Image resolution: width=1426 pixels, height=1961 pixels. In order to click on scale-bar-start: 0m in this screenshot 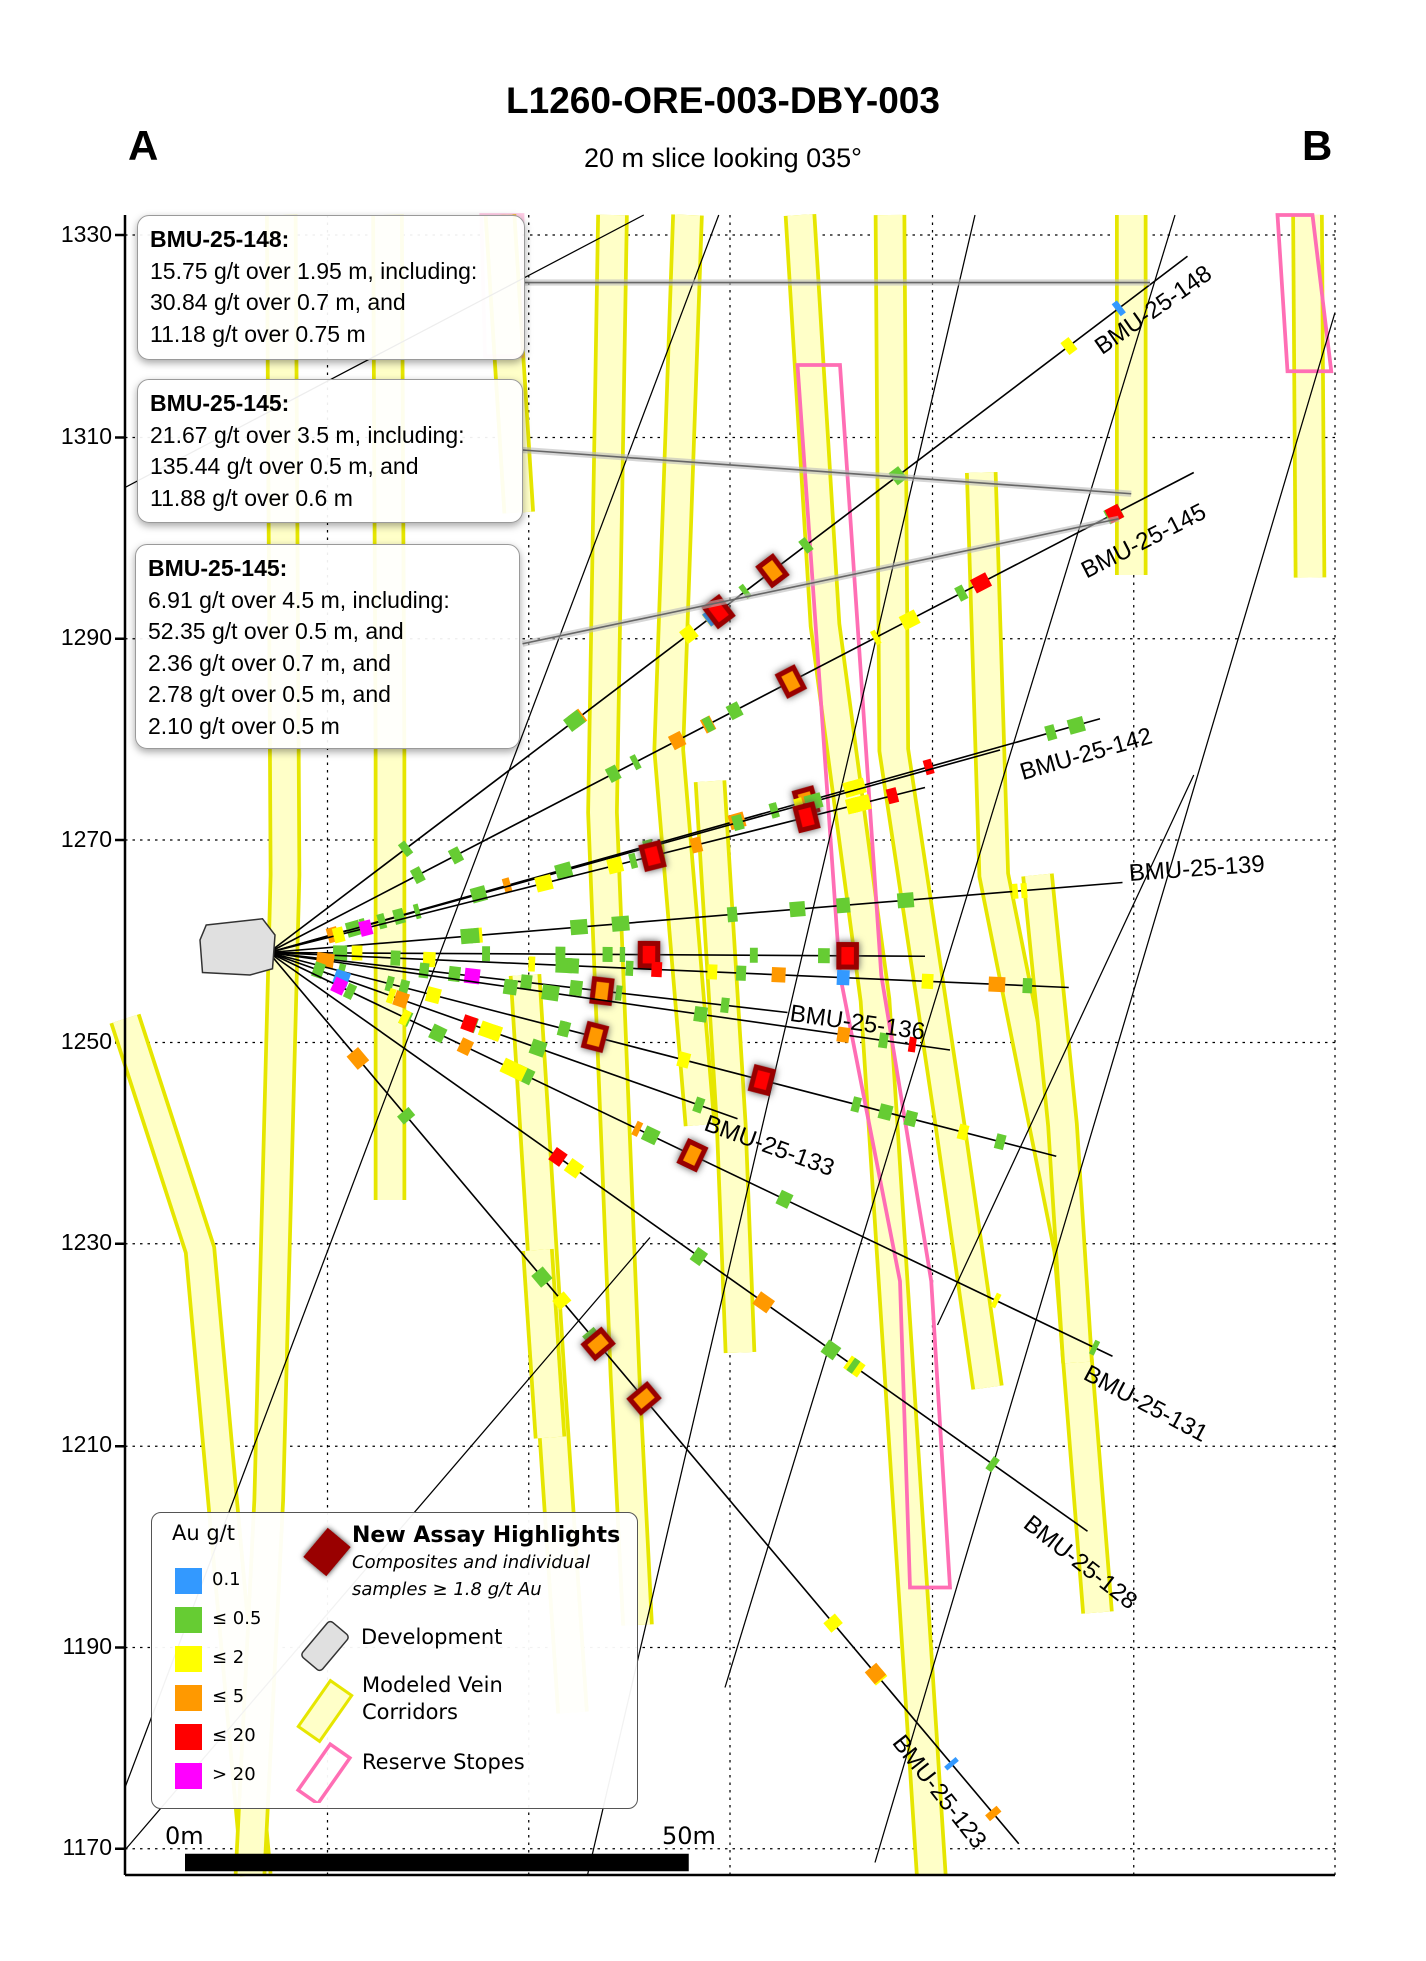, I will do `click(184, 1836)`.